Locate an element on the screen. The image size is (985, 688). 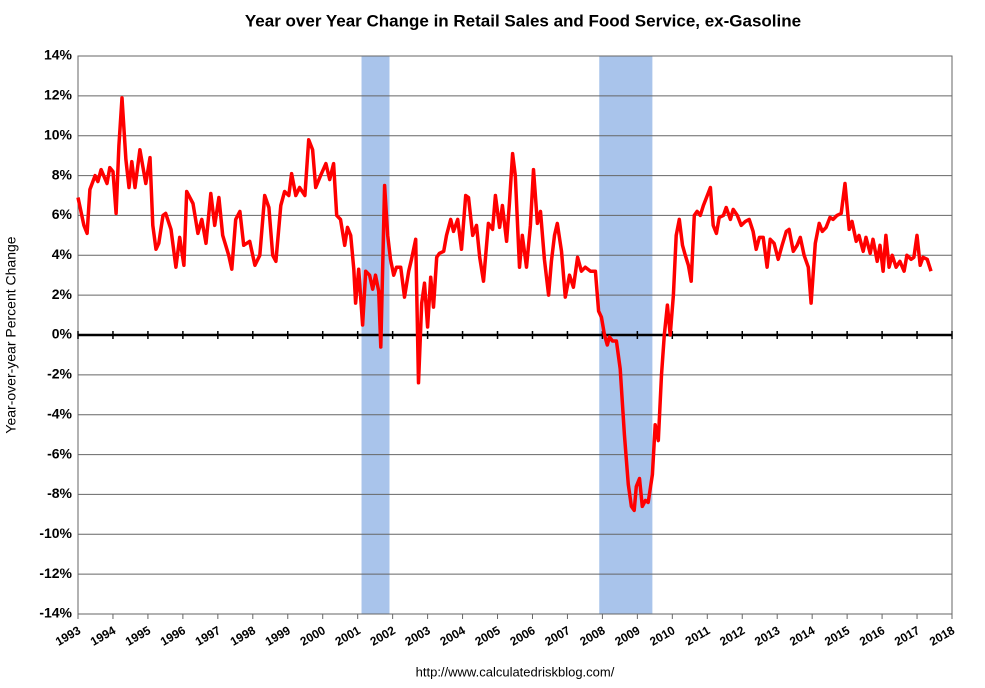
x-tick-label: 2015 is located at coordinates (837, 636).